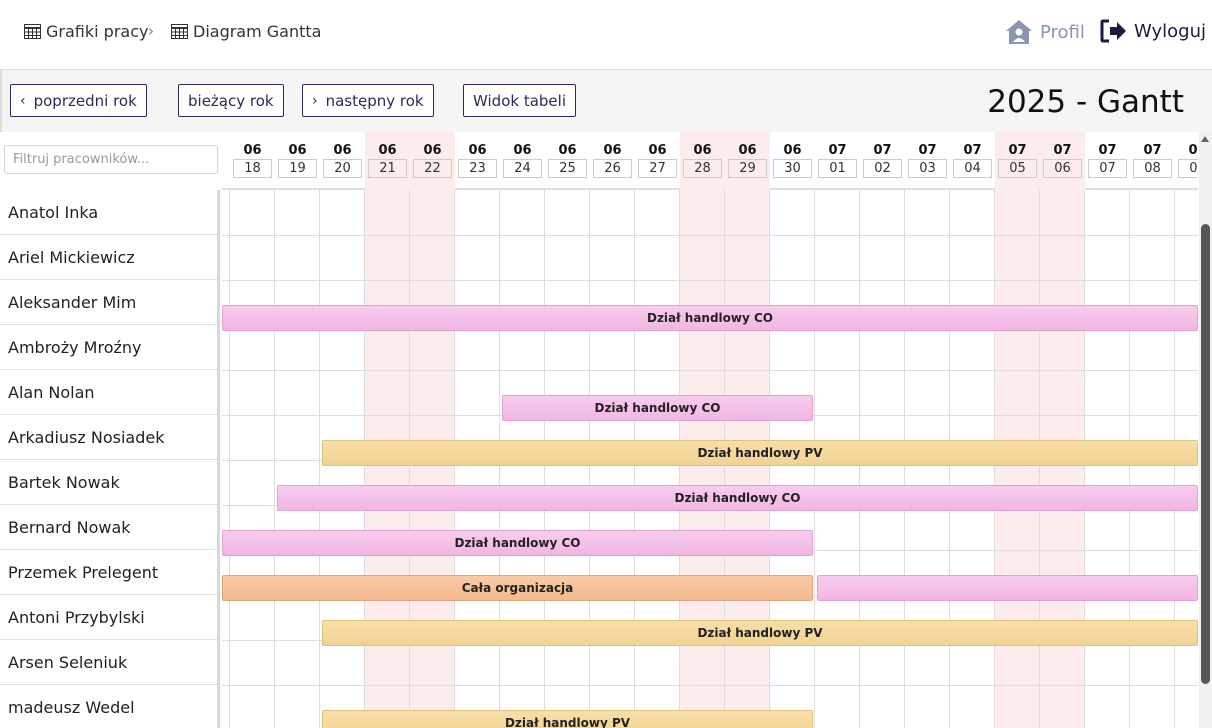  Describe the element at coordinates (257, 31) in the screenshot. I see `breadcrumb-label: Diagram Gantta` at that location.